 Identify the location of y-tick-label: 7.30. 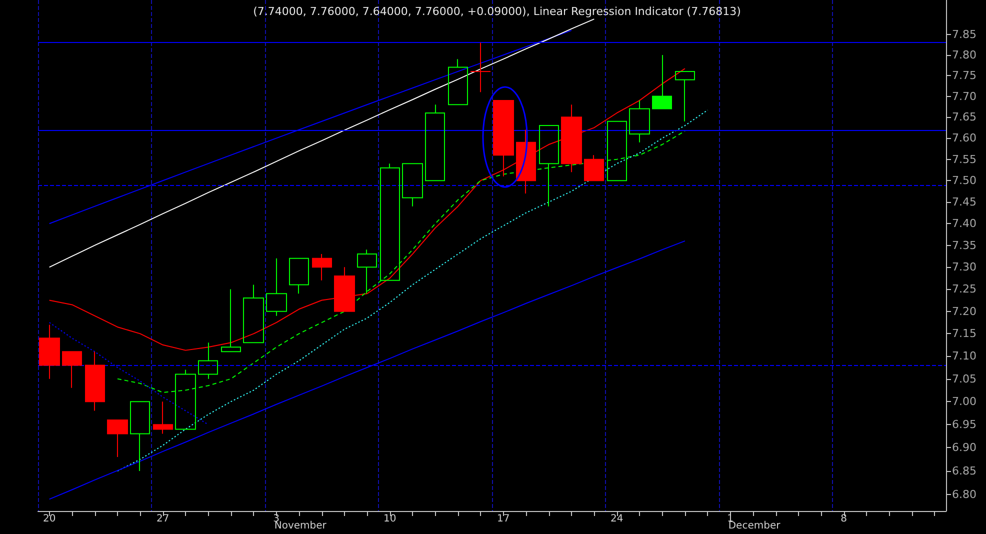
(964, 267).